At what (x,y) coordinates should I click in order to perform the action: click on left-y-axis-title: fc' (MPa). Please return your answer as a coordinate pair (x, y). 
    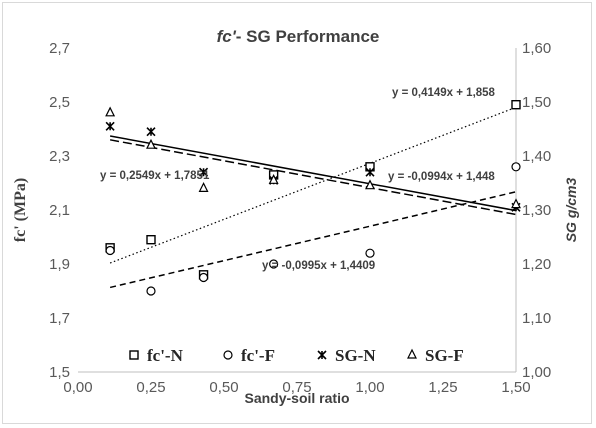
    Looking at the image, I should click on (20, 210).